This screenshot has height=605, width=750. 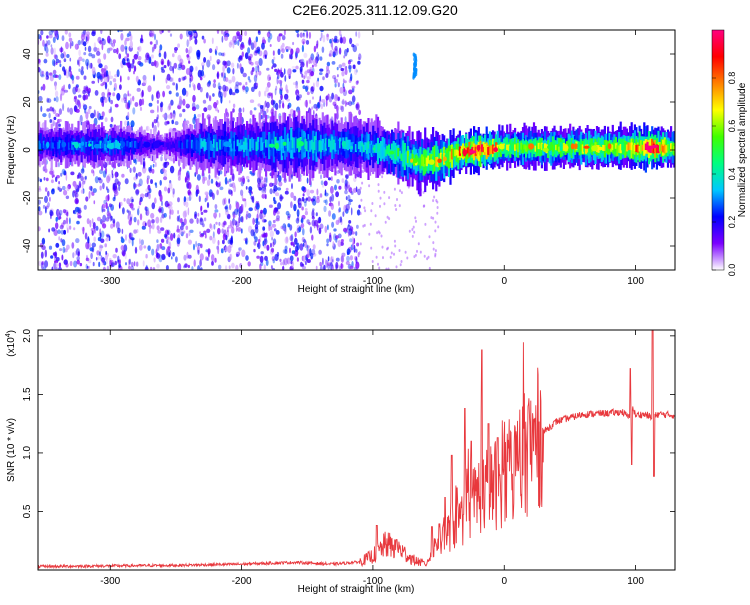 I want to click on y-tick-label: 40, so click(x=27, y=54).